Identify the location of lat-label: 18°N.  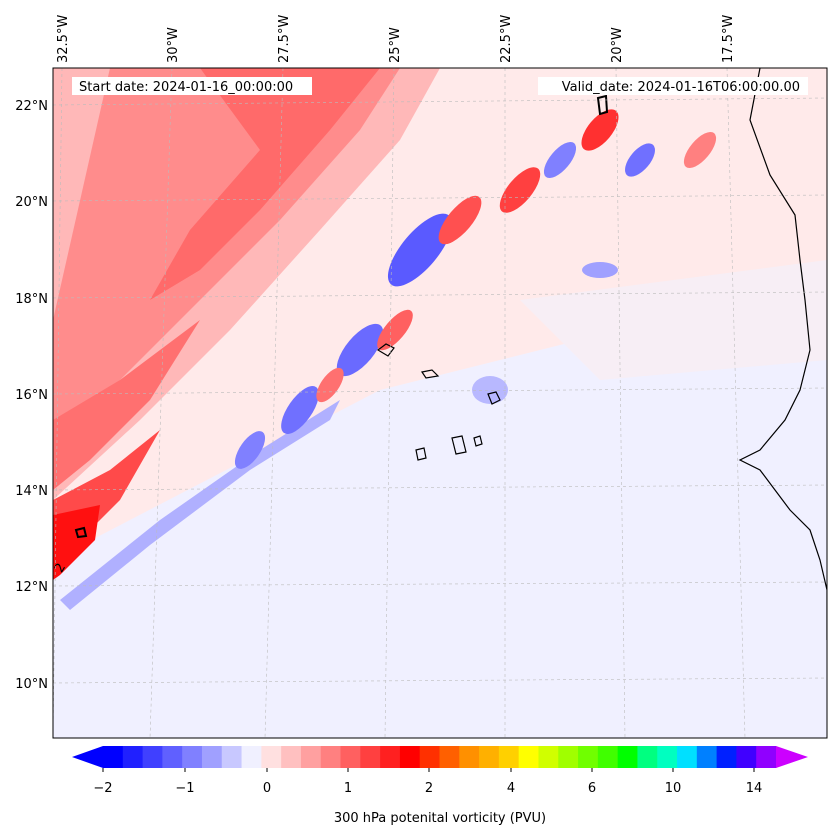
(31, 299).